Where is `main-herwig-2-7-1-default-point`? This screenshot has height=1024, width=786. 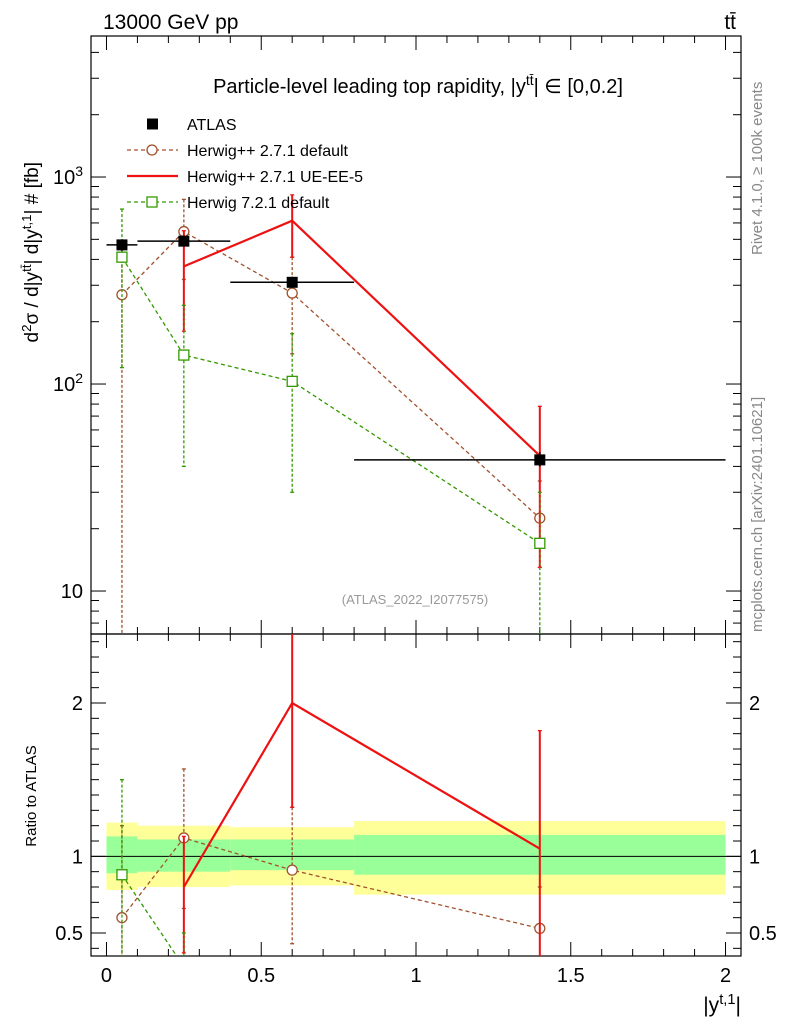 main-herwig-2-7-1-default-point is located at coordinates (292, 293).